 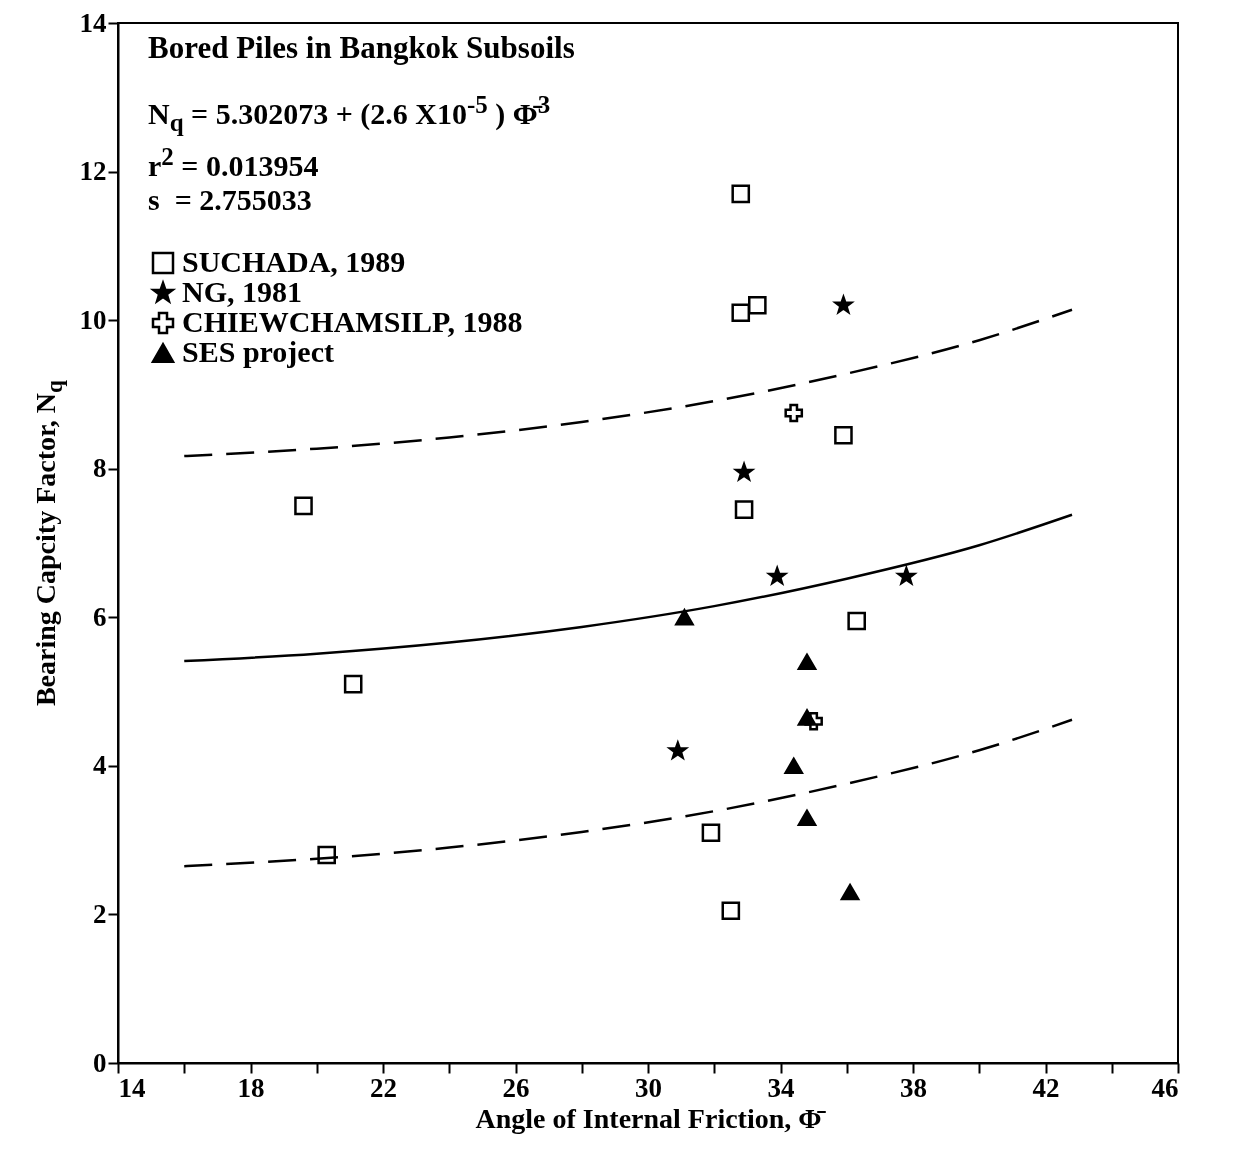 I want to click on y-tick-label: 12, so click(x=93, y=171).